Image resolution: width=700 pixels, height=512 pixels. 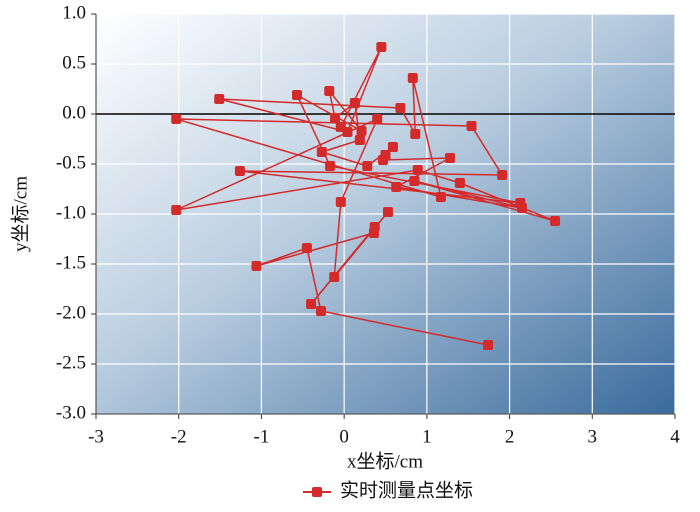 I want to click on y-tick-label: -0.5, so click(x=71, y=162).